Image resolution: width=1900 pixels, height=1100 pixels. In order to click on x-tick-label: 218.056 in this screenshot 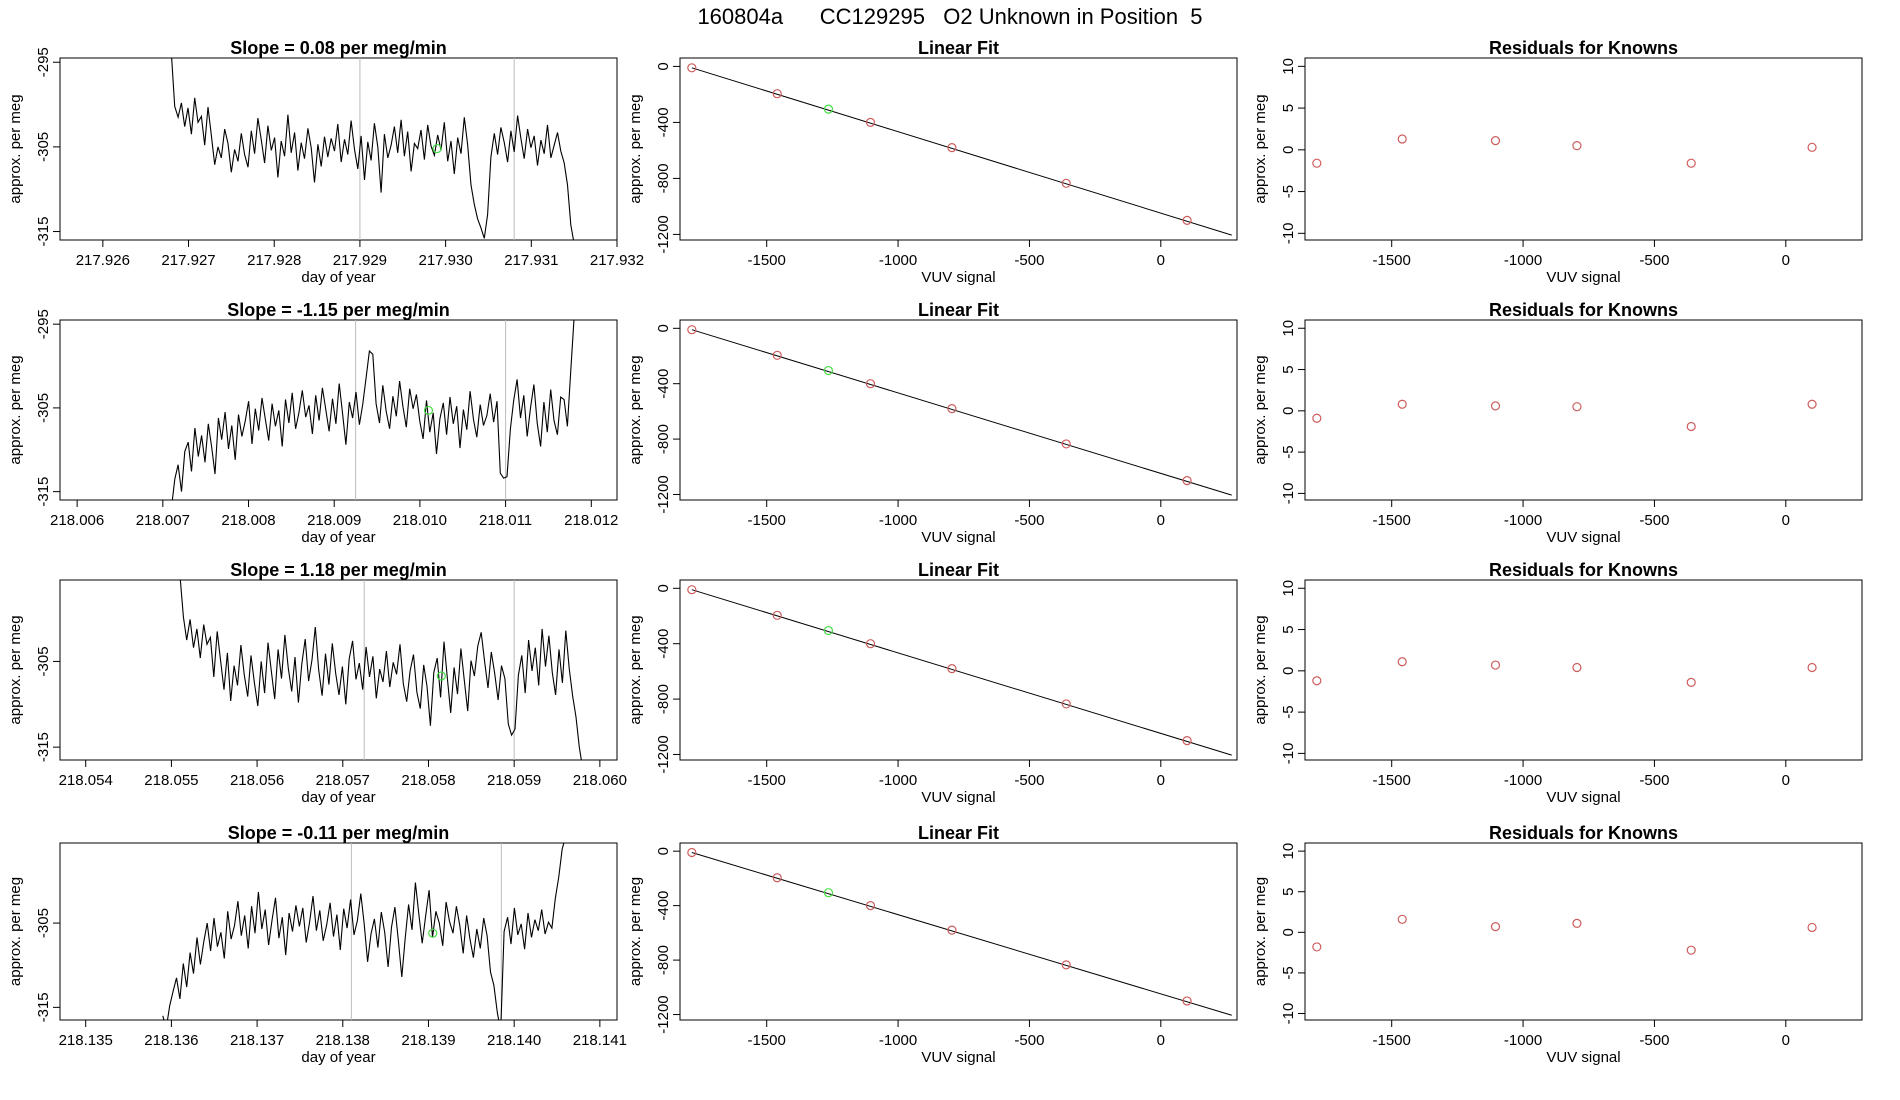, I will do `click(257, 780)`.